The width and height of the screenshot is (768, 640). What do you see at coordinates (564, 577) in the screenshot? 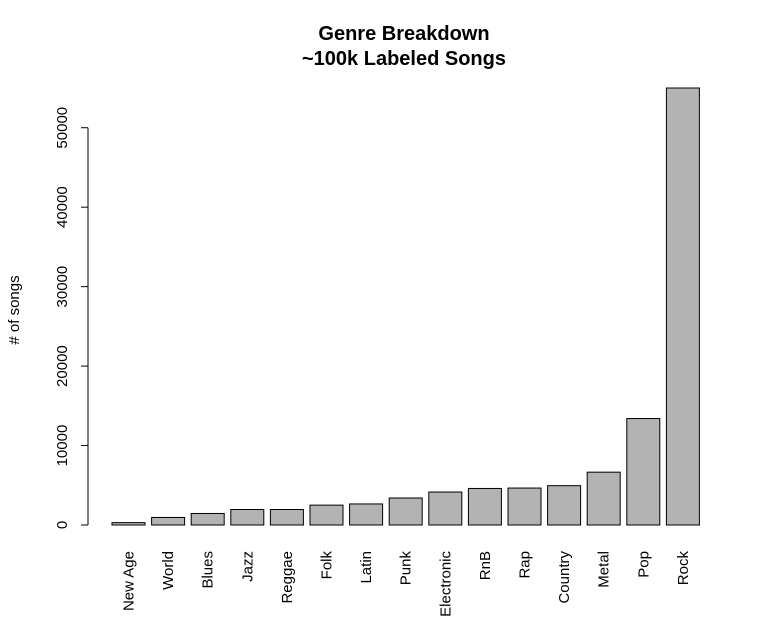
I see `x-tick-label-country: Country` at bounding box center [564, 577].